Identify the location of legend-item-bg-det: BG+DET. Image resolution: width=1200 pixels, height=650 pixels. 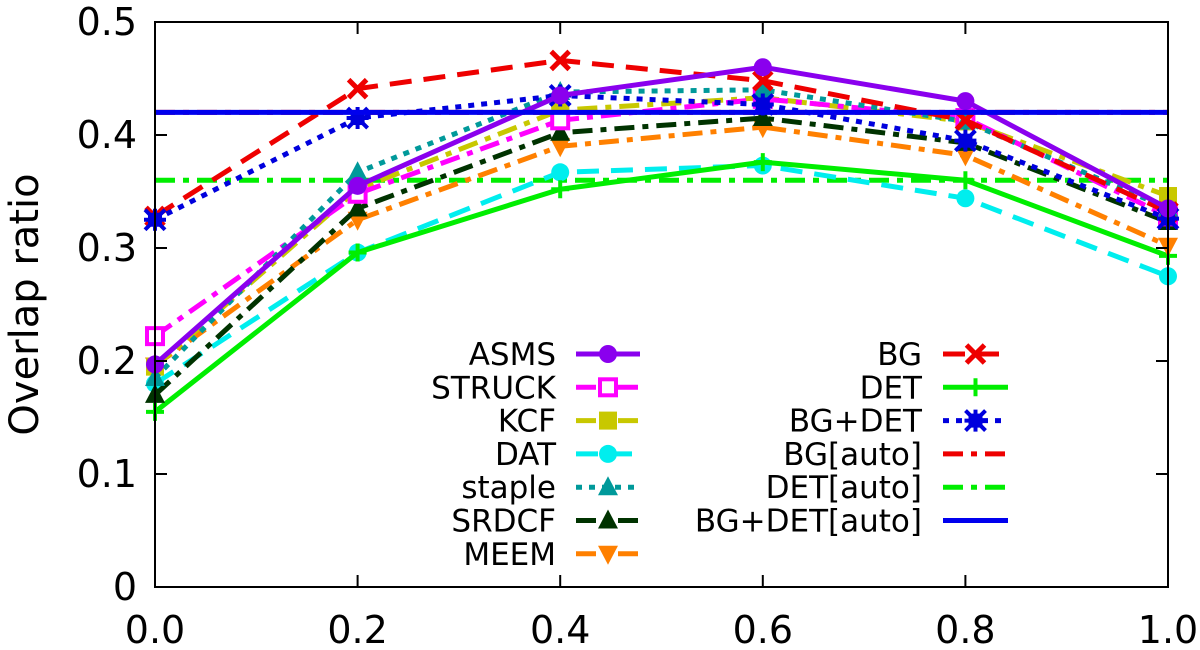
(898, 422).